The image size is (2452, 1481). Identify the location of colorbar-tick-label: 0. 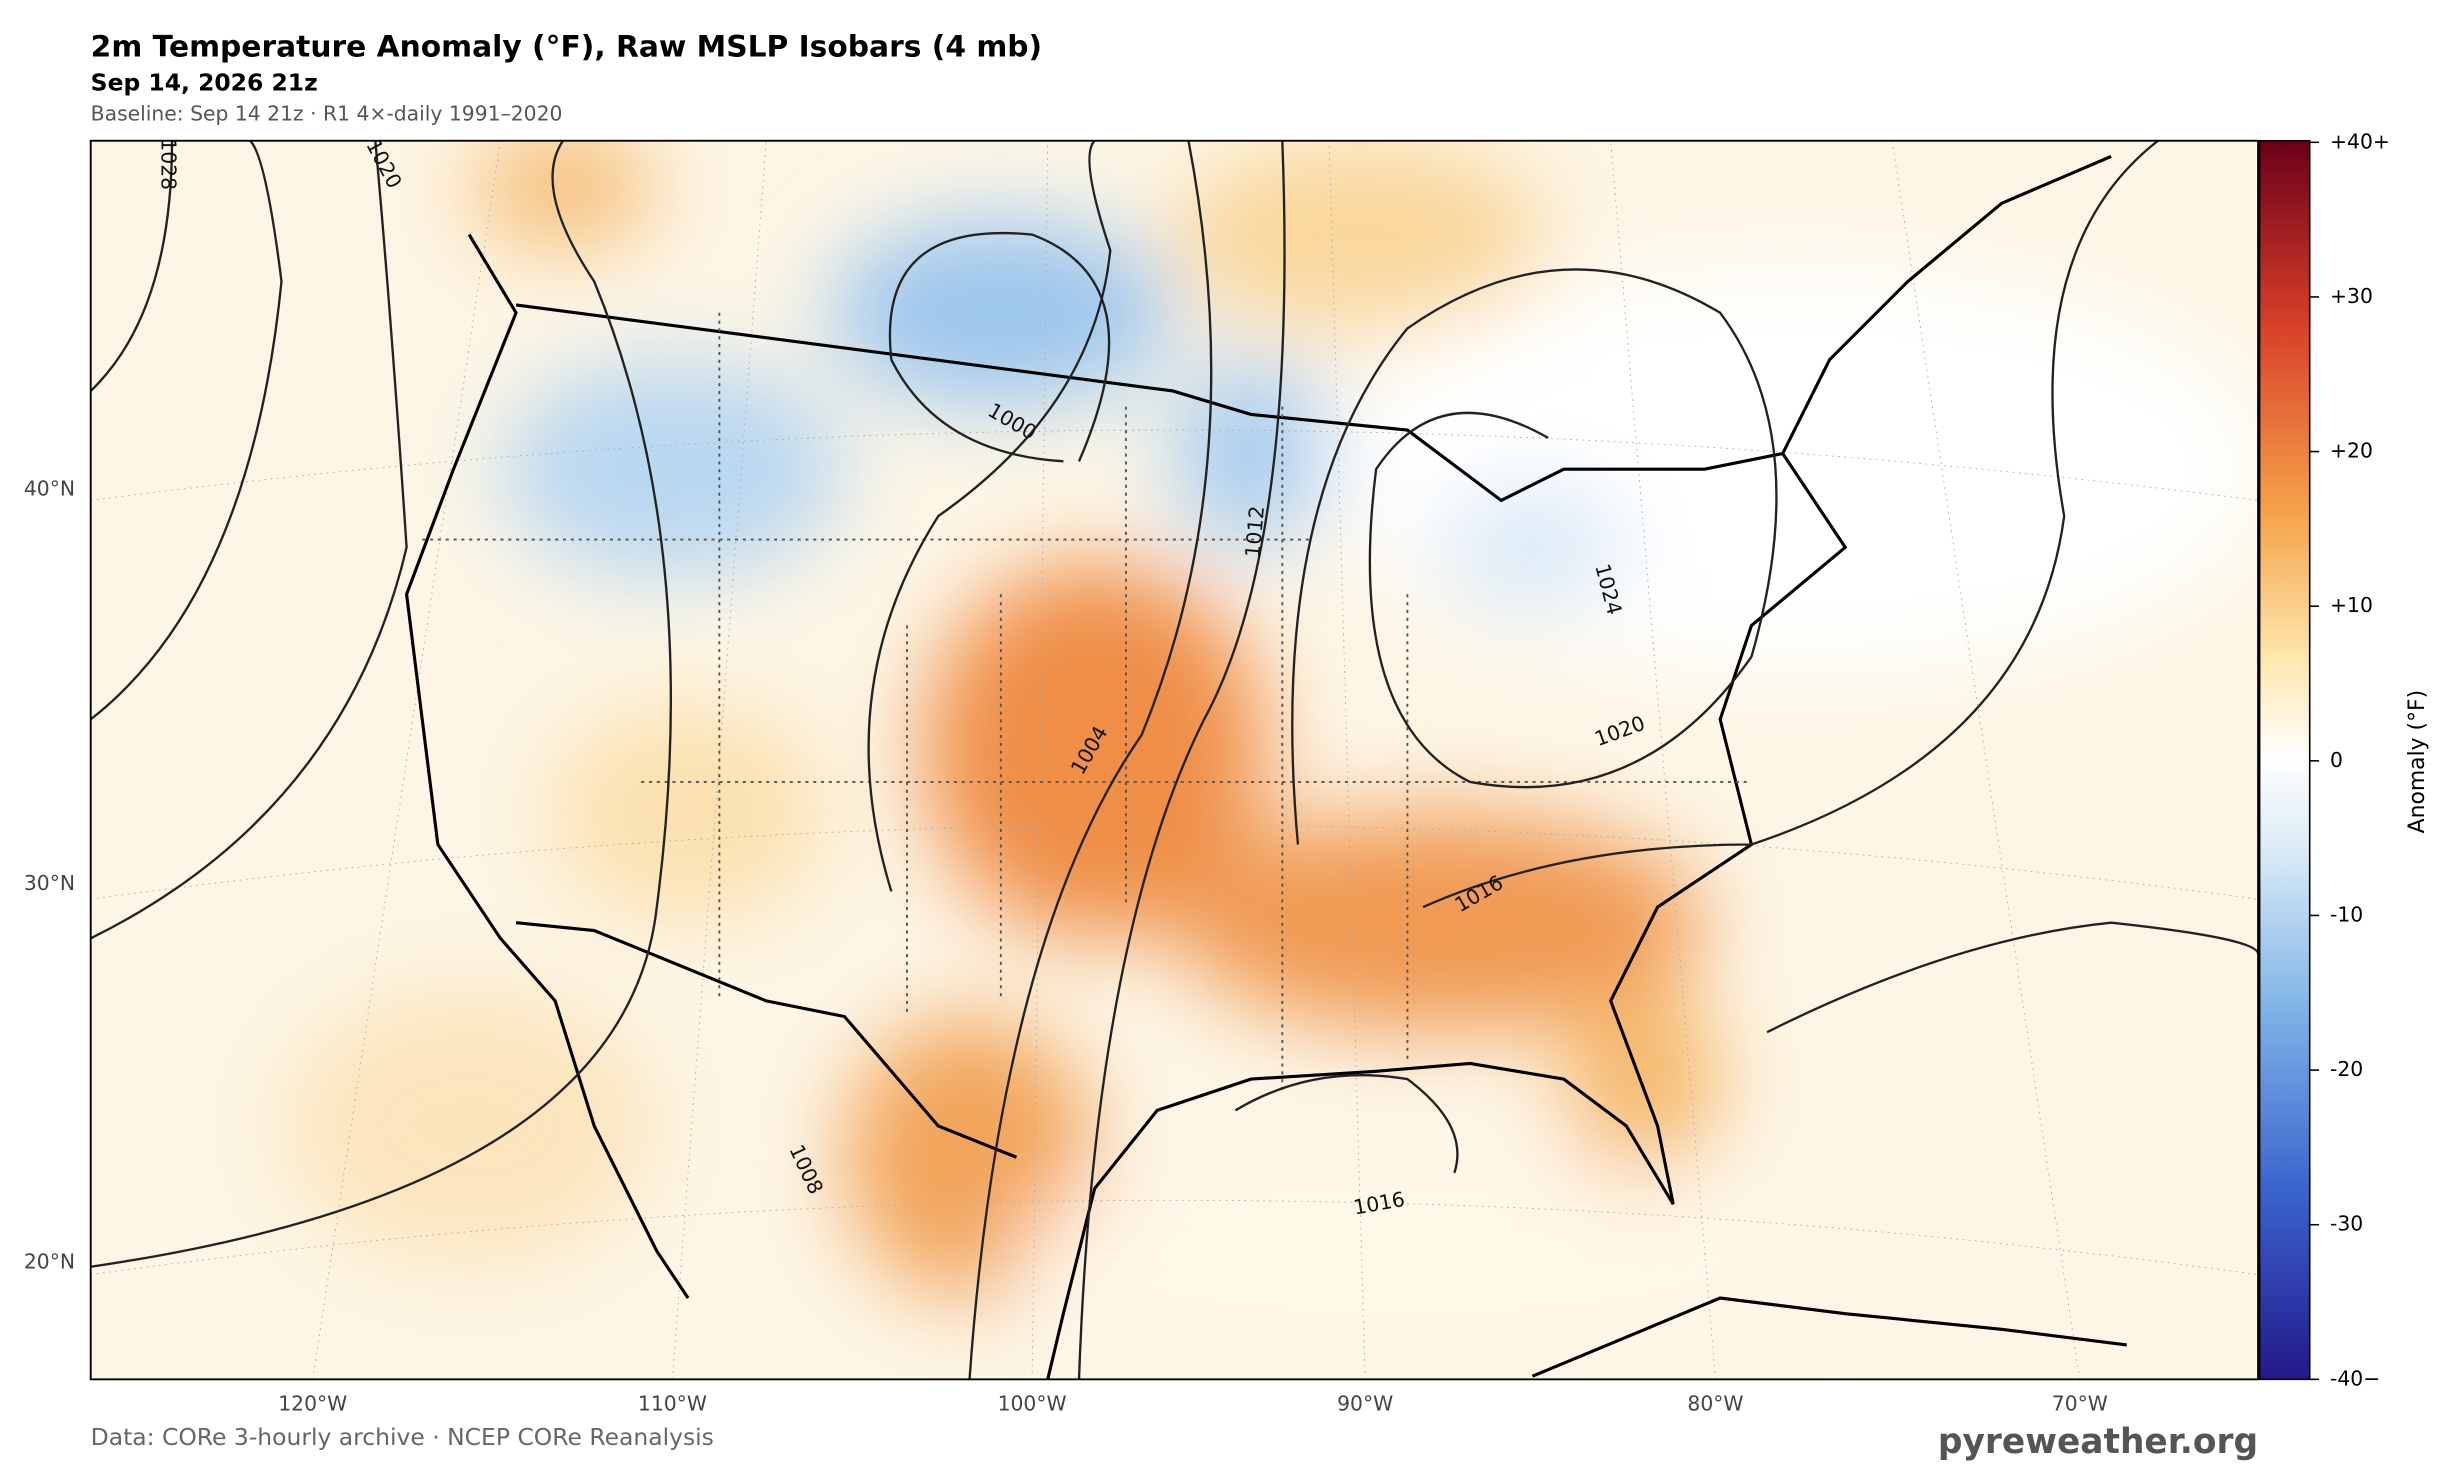
(2336, 760).